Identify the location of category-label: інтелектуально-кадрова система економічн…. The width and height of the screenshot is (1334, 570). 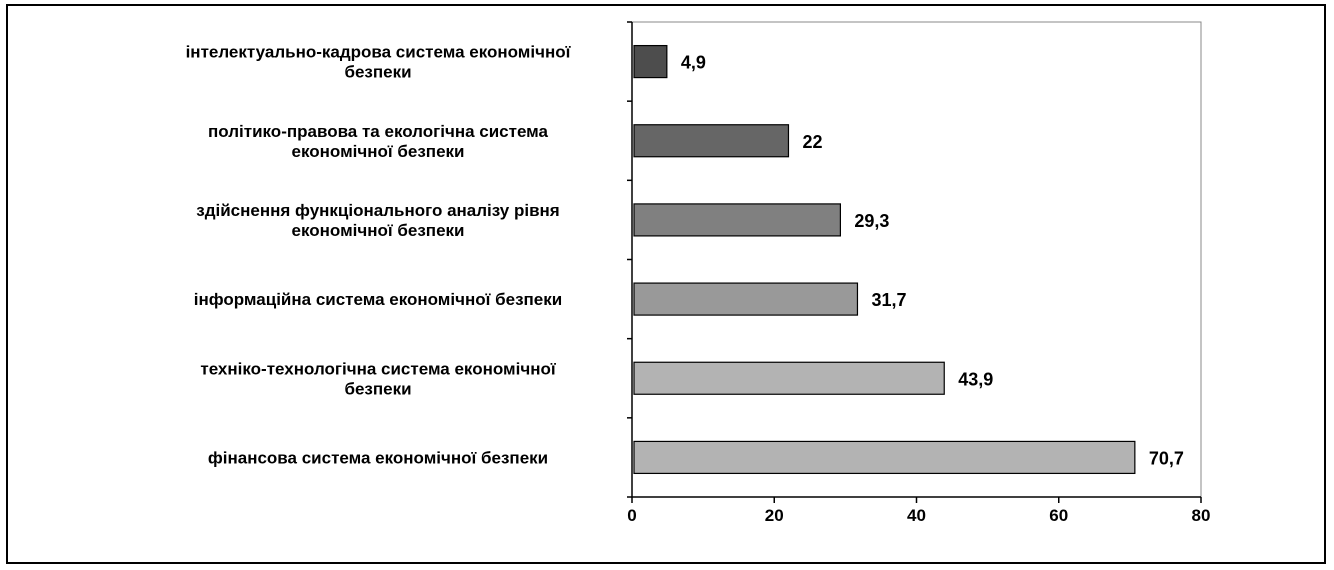
(379, 52).